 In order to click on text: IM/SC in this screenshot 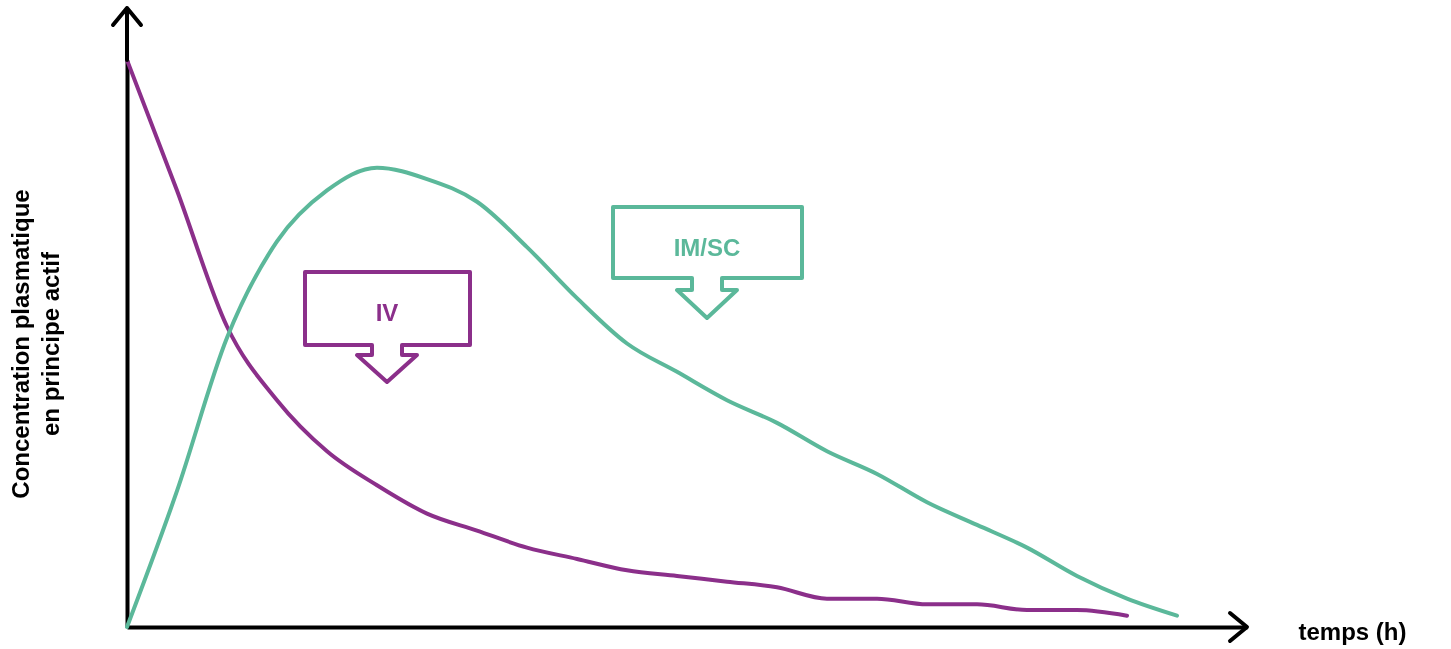, I will do `click(707, 248)`.